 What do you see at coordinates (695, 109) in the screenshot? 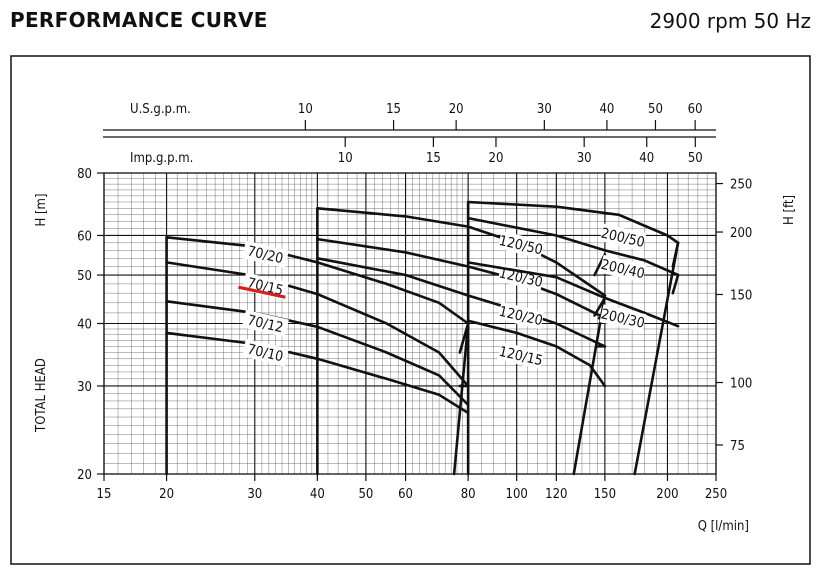
I see `usgpm-tick-label: 60` at bounding box center [695, 109].